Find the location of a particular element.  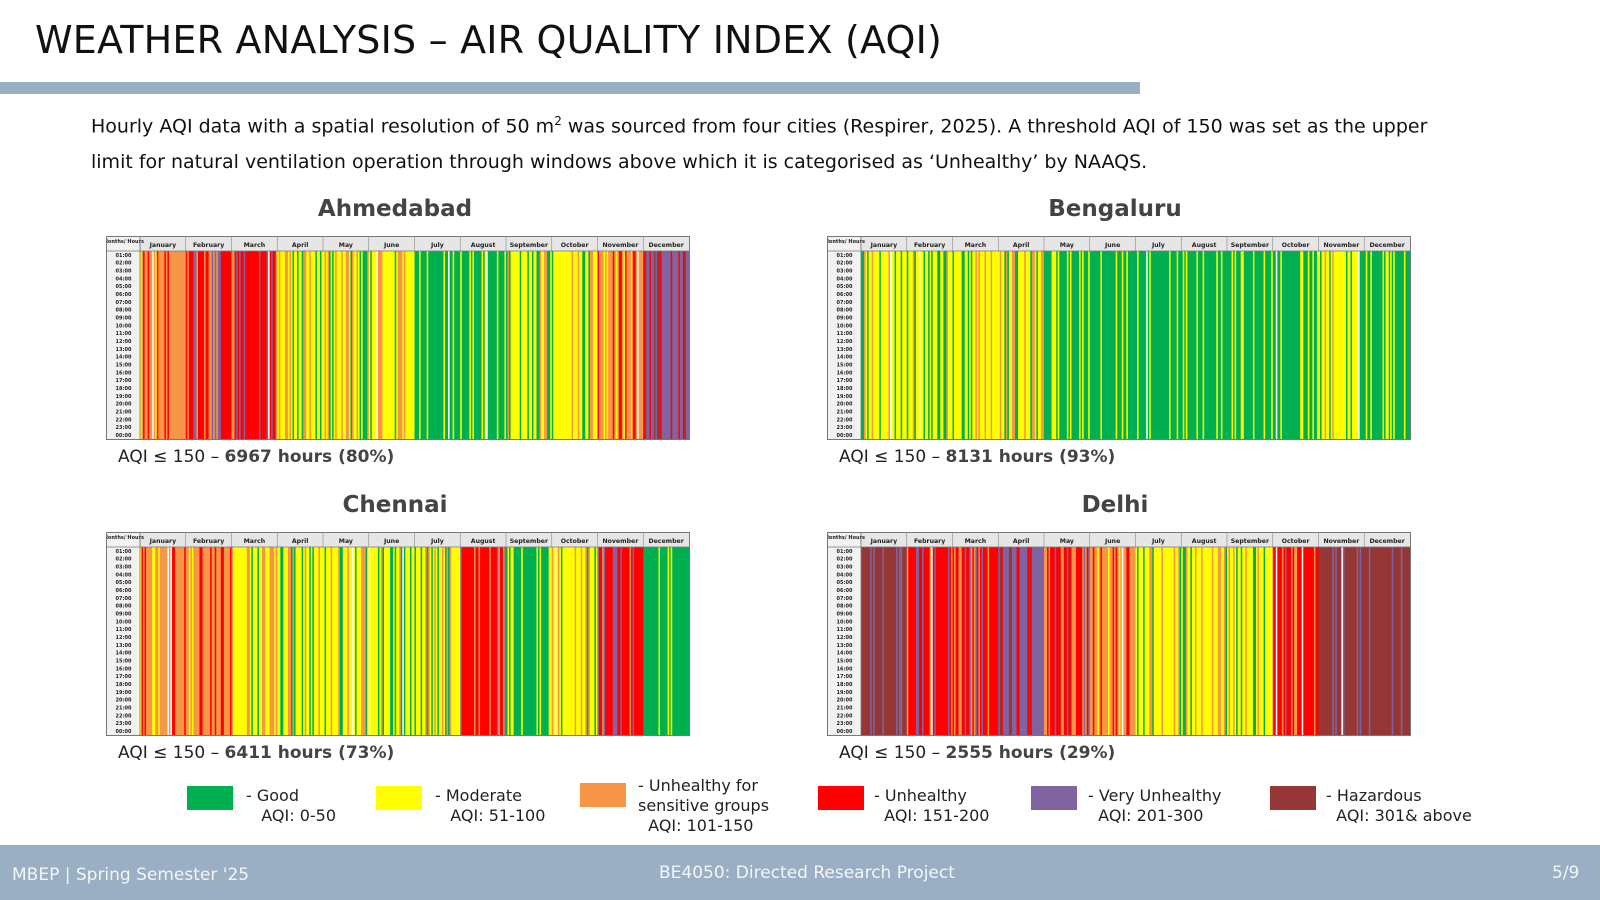

month-label: July is located at coordinates (437, 245).